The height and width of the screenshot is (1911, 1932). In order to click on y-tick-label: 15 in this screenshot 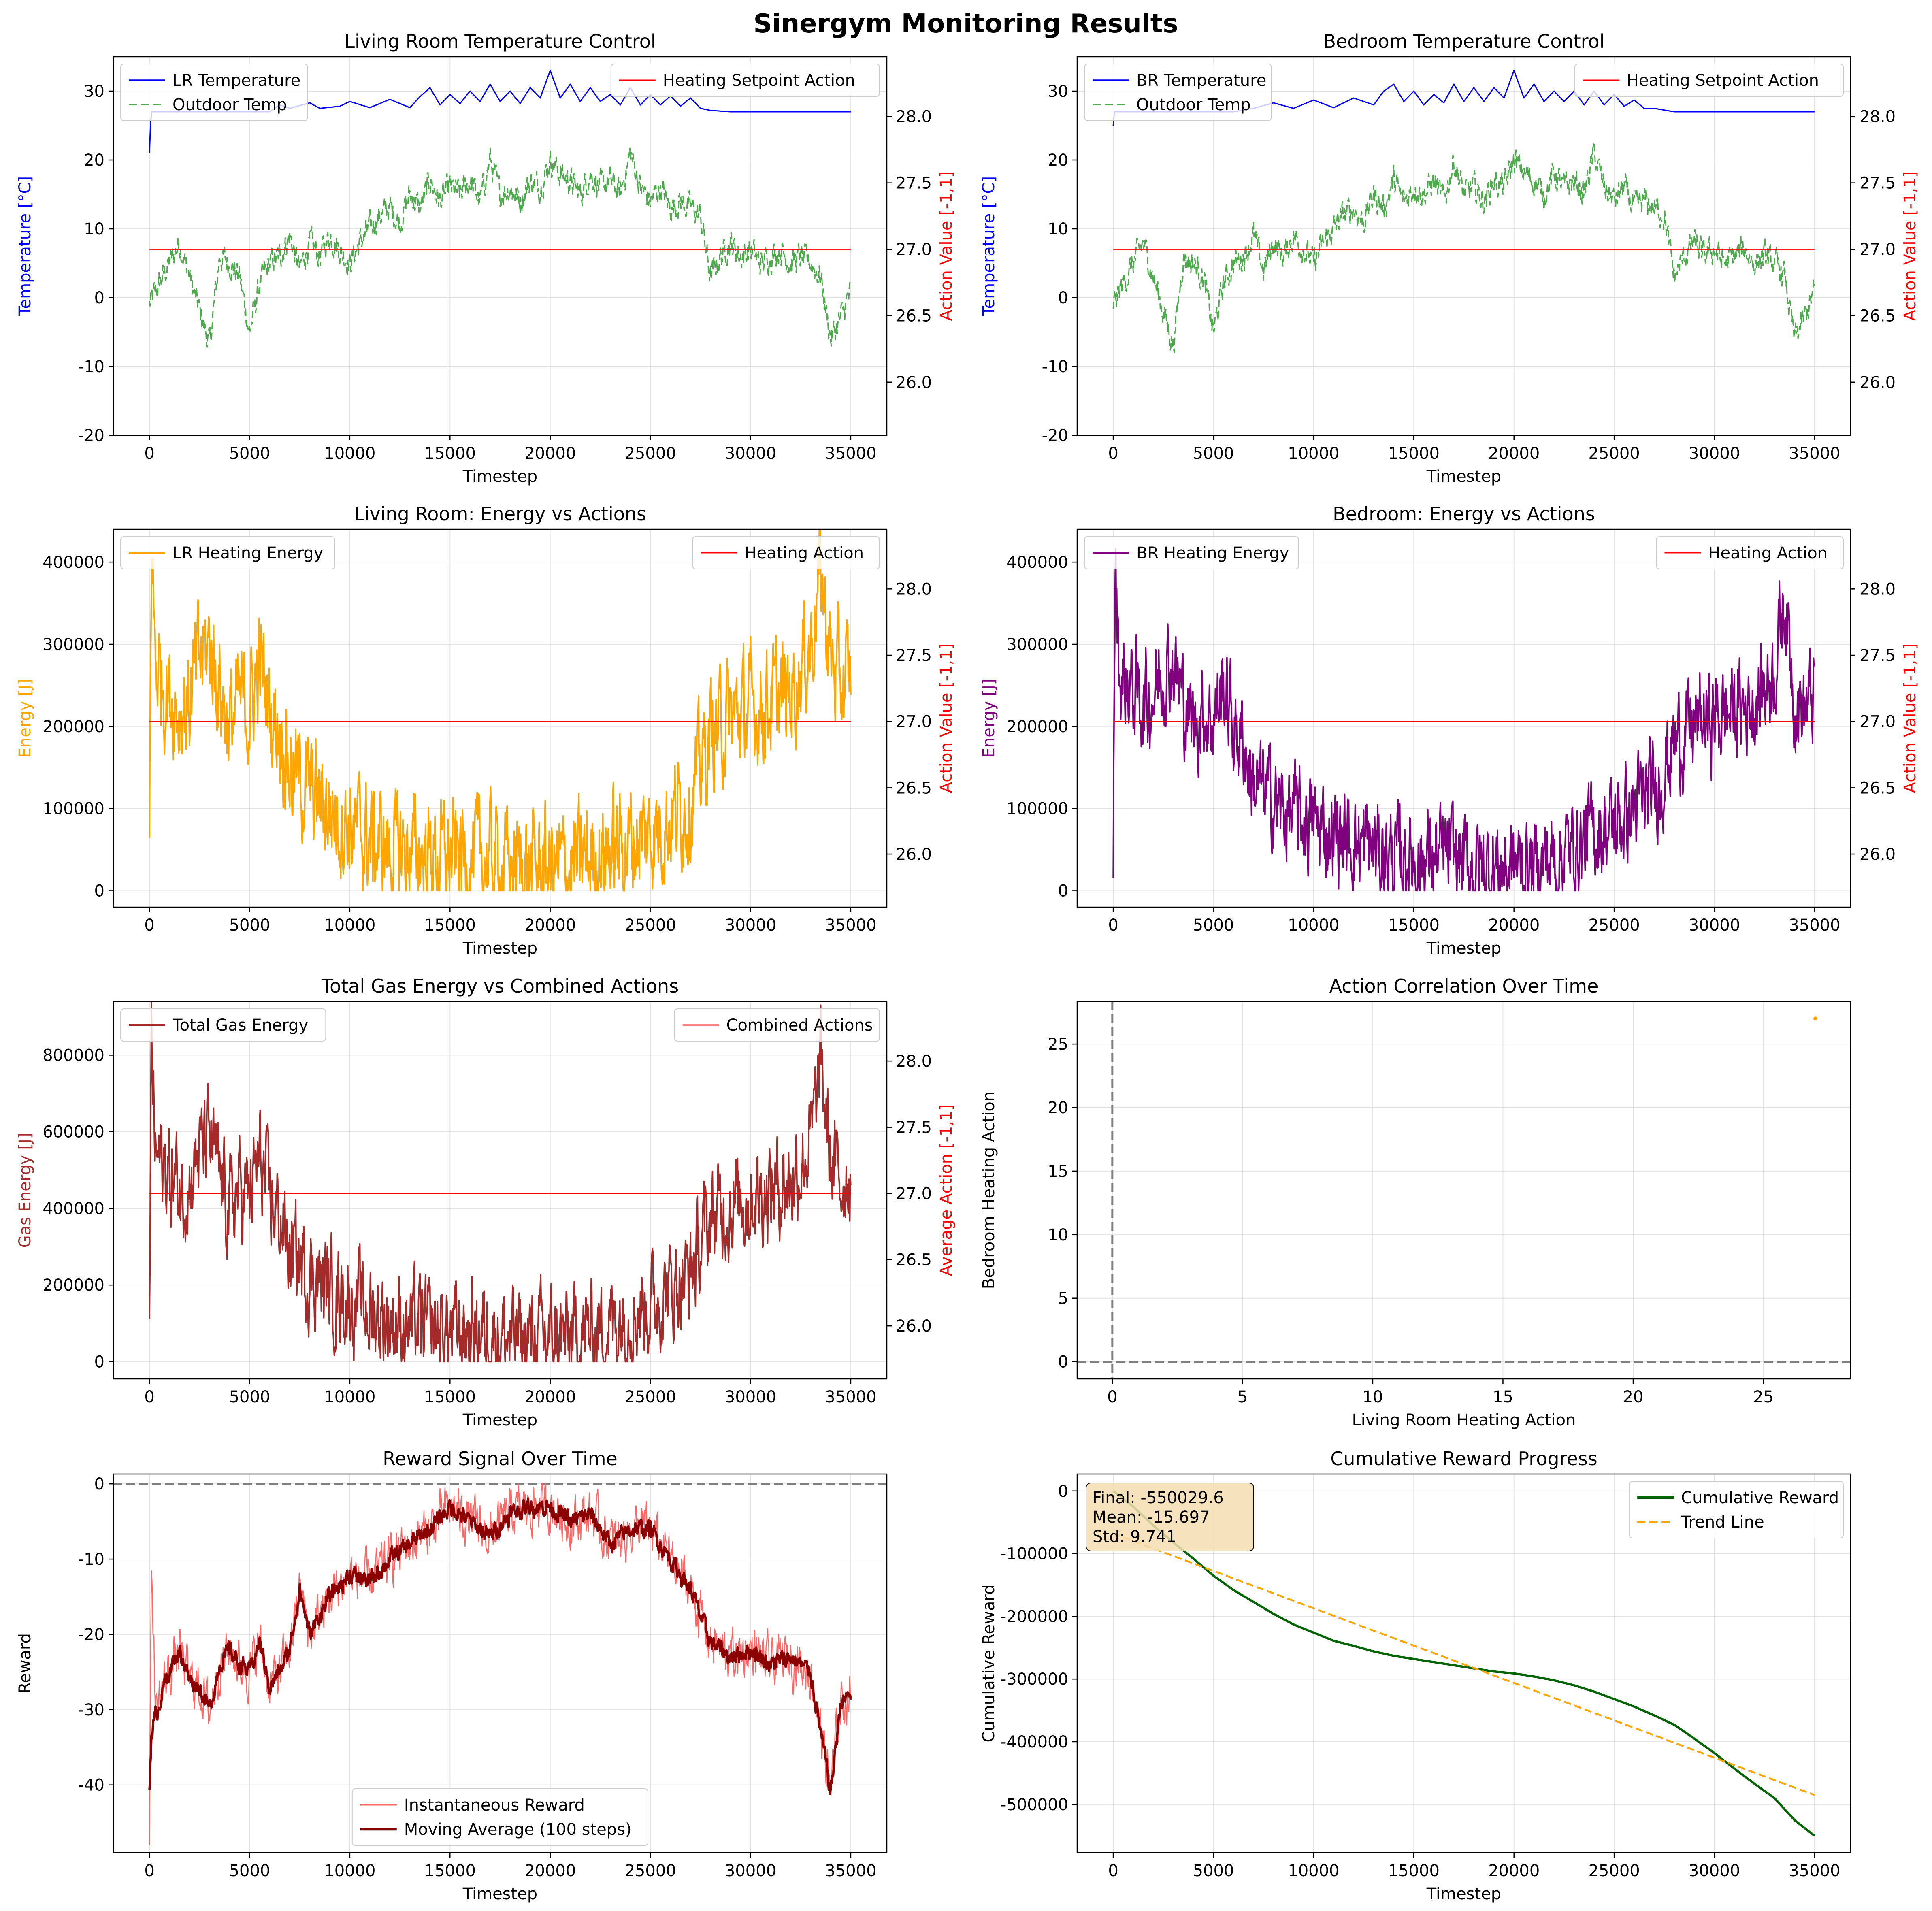, I will do `click(1058, 1171)`.